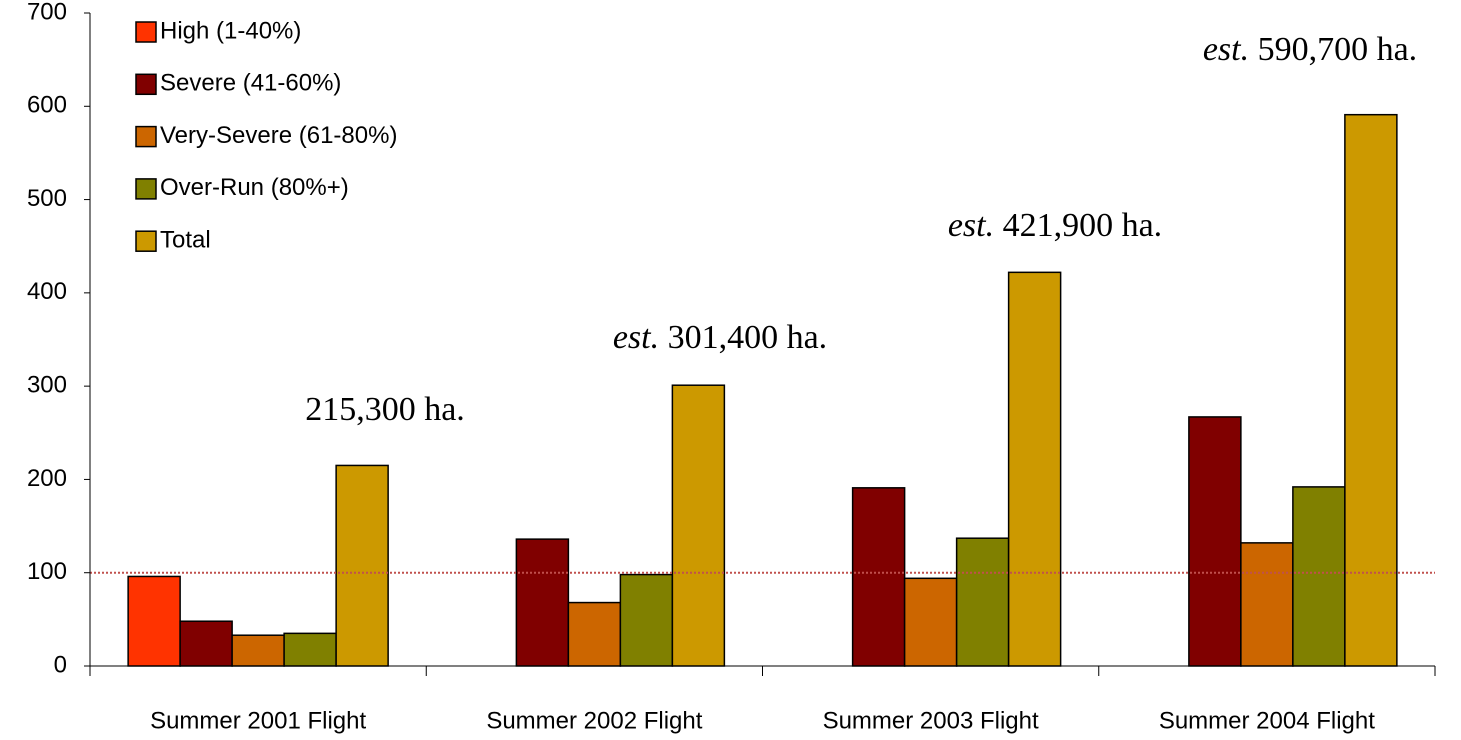  I want to click on legend-label: Over-Run (80%+), so click(254, 187).